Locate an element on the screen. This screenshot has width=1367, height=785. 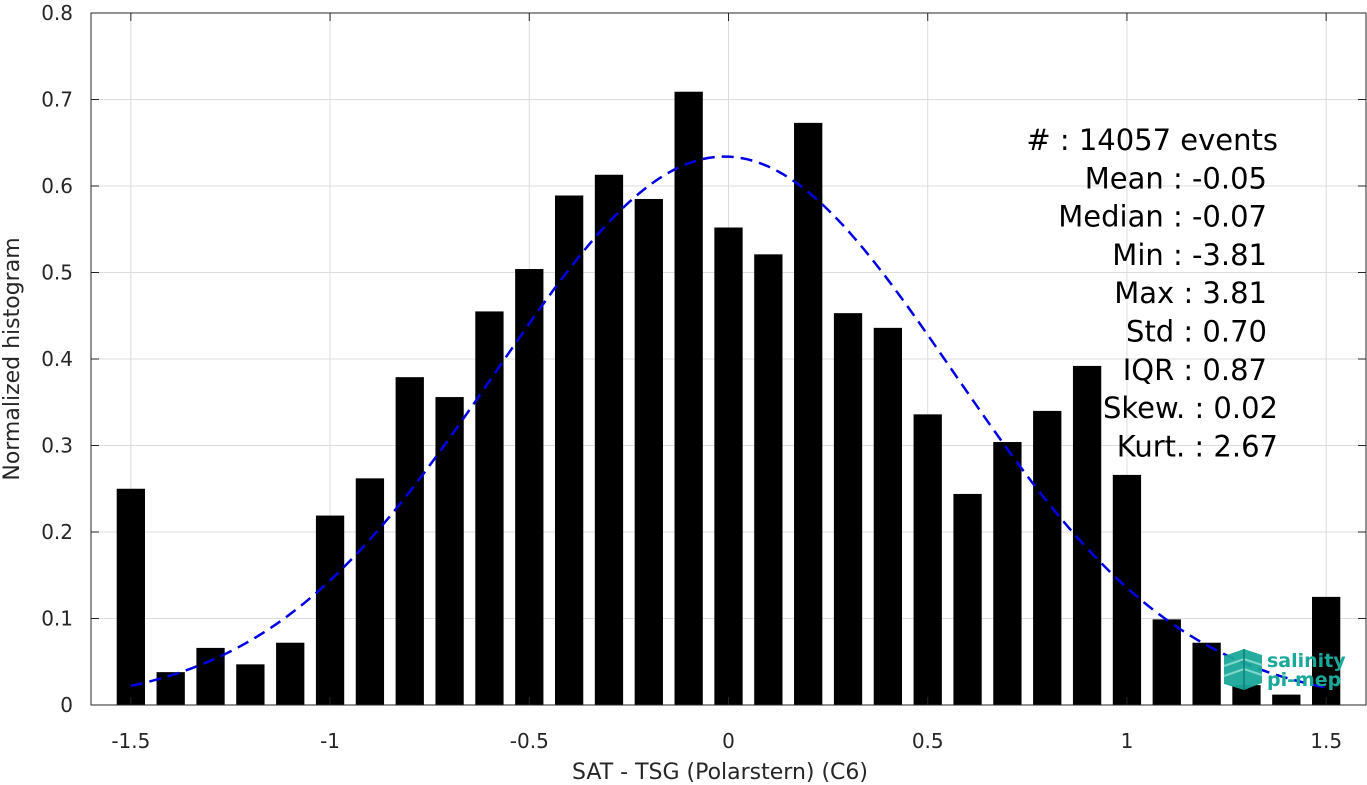
stat-line: IQR : 0.87 is located at coordinates (1195, 370).